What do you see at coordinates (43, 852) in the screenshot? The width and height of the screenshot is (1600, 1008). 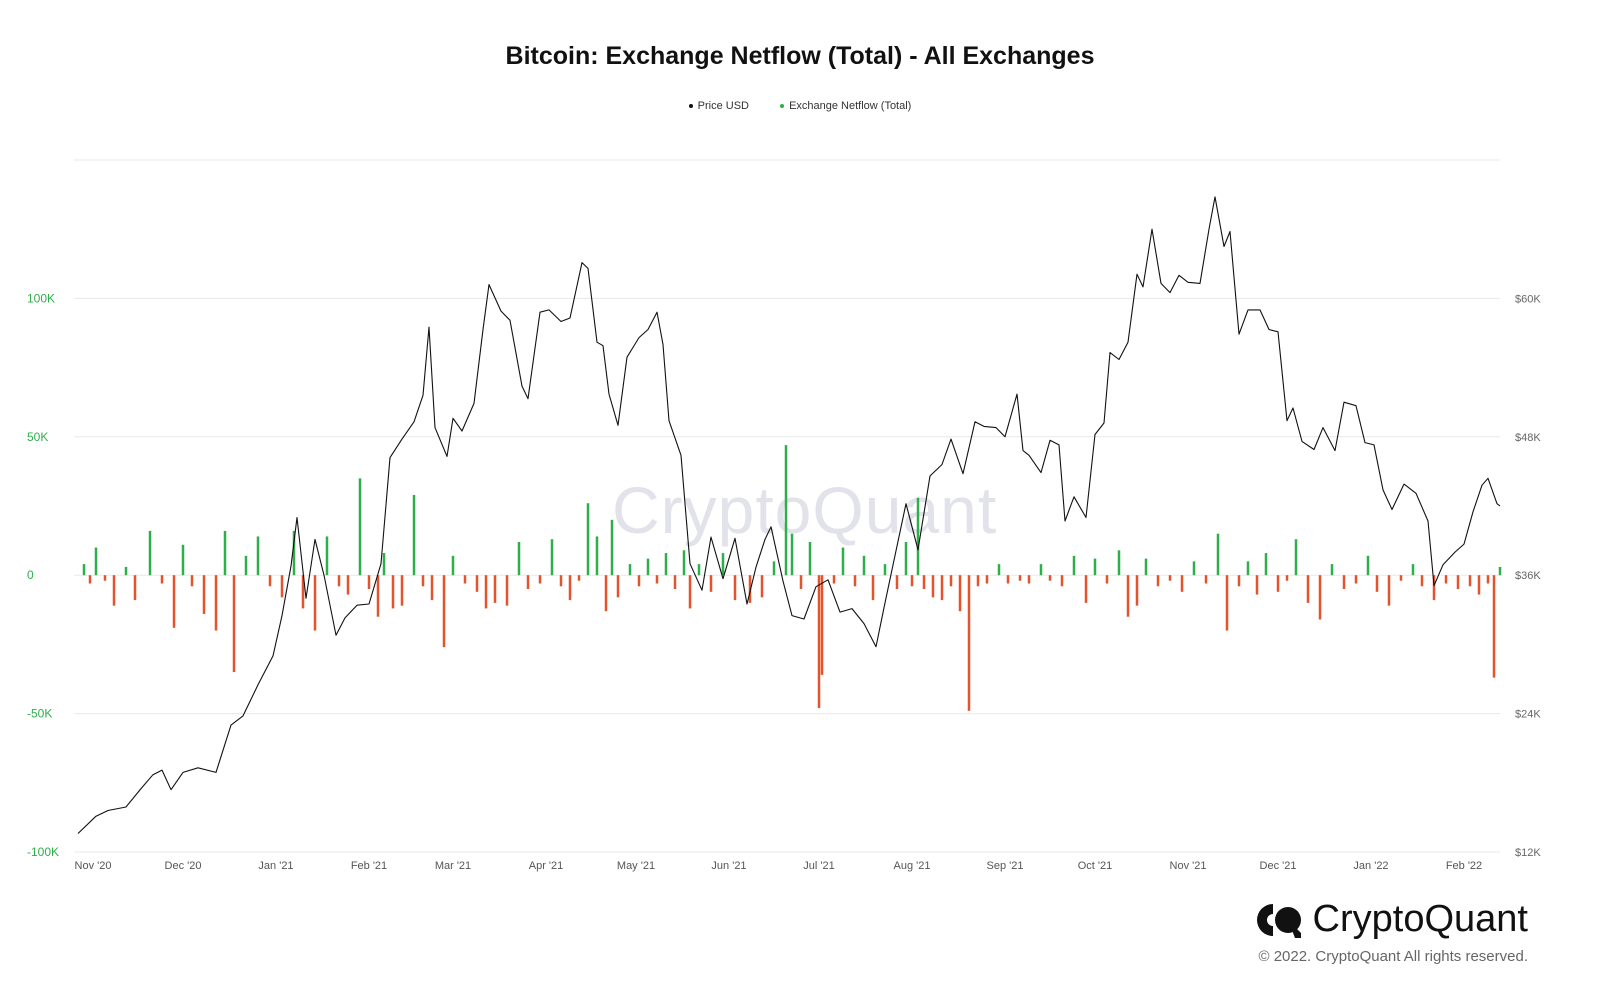 I see `left-axis-tick-label: -100K` at bounding box center [43, 852].